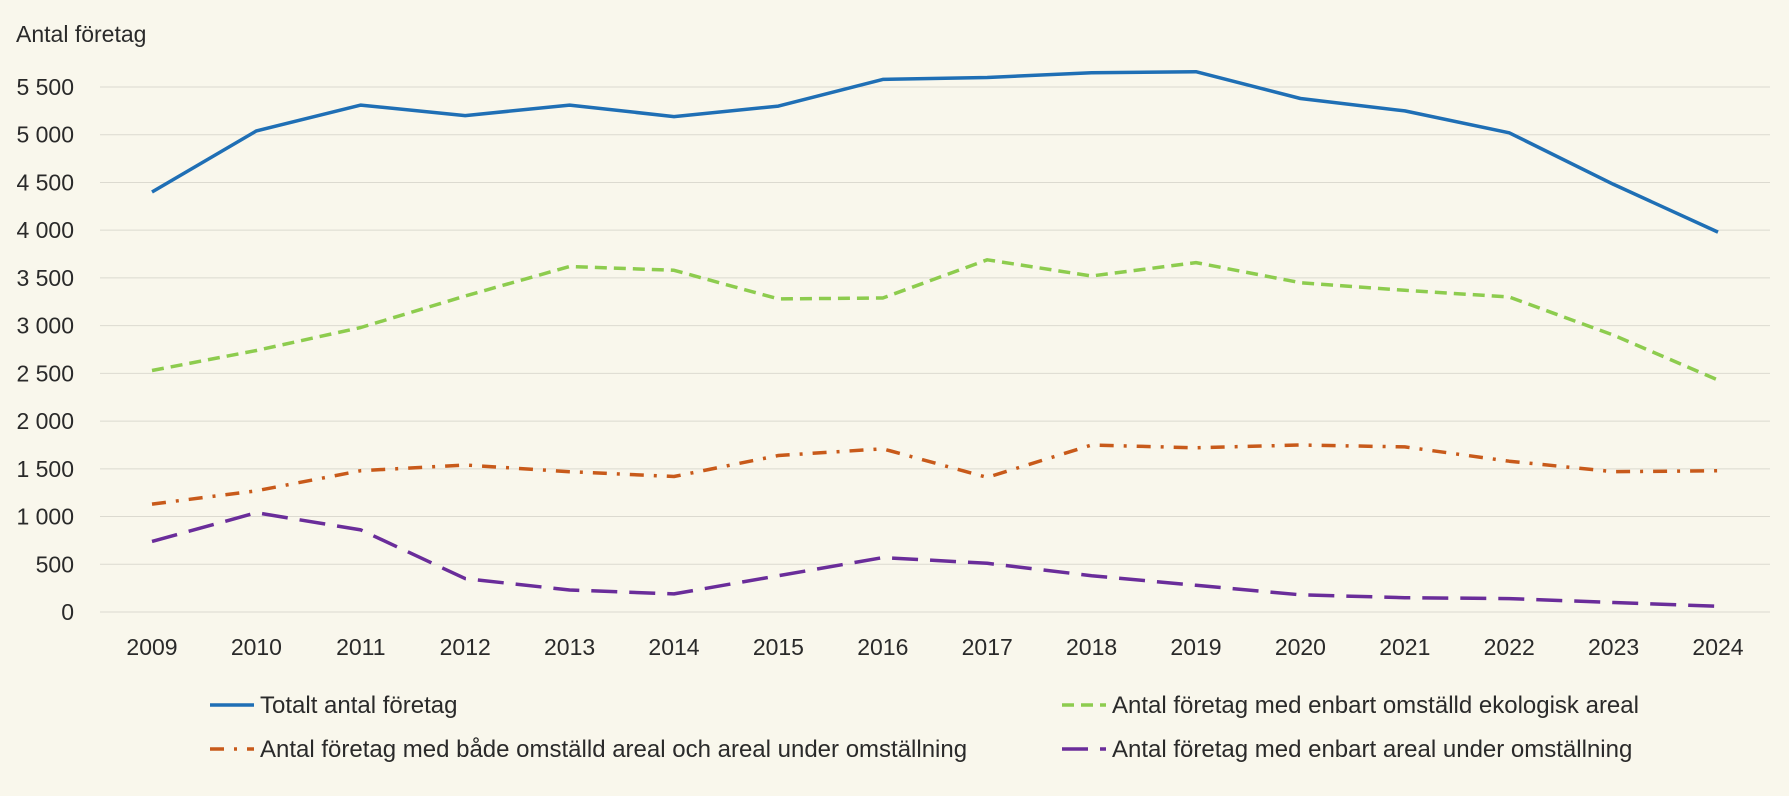 The width and height of the screenshot is (1789, 796). I want to click on y-tick-label: 0, so click(67, 612).